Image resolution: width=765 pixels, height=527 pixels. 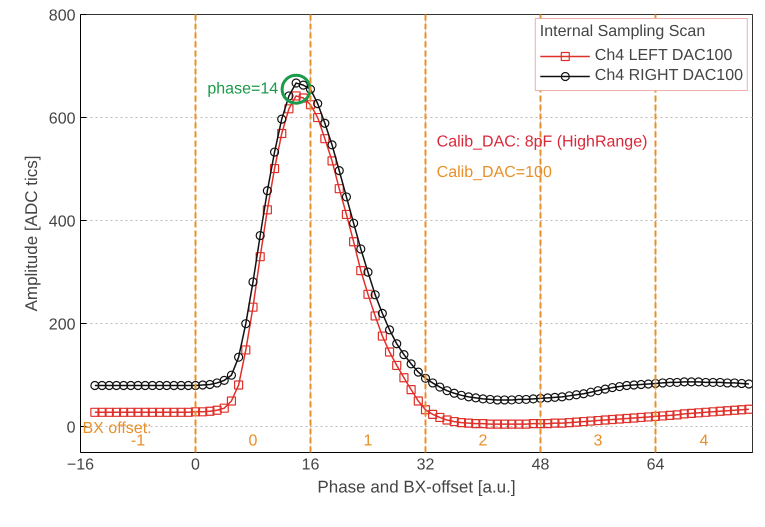 What do you see at coordinates (195, 465) in the screenshot?
I see `x-tick-label: 0` at bounding box center [195, 465].